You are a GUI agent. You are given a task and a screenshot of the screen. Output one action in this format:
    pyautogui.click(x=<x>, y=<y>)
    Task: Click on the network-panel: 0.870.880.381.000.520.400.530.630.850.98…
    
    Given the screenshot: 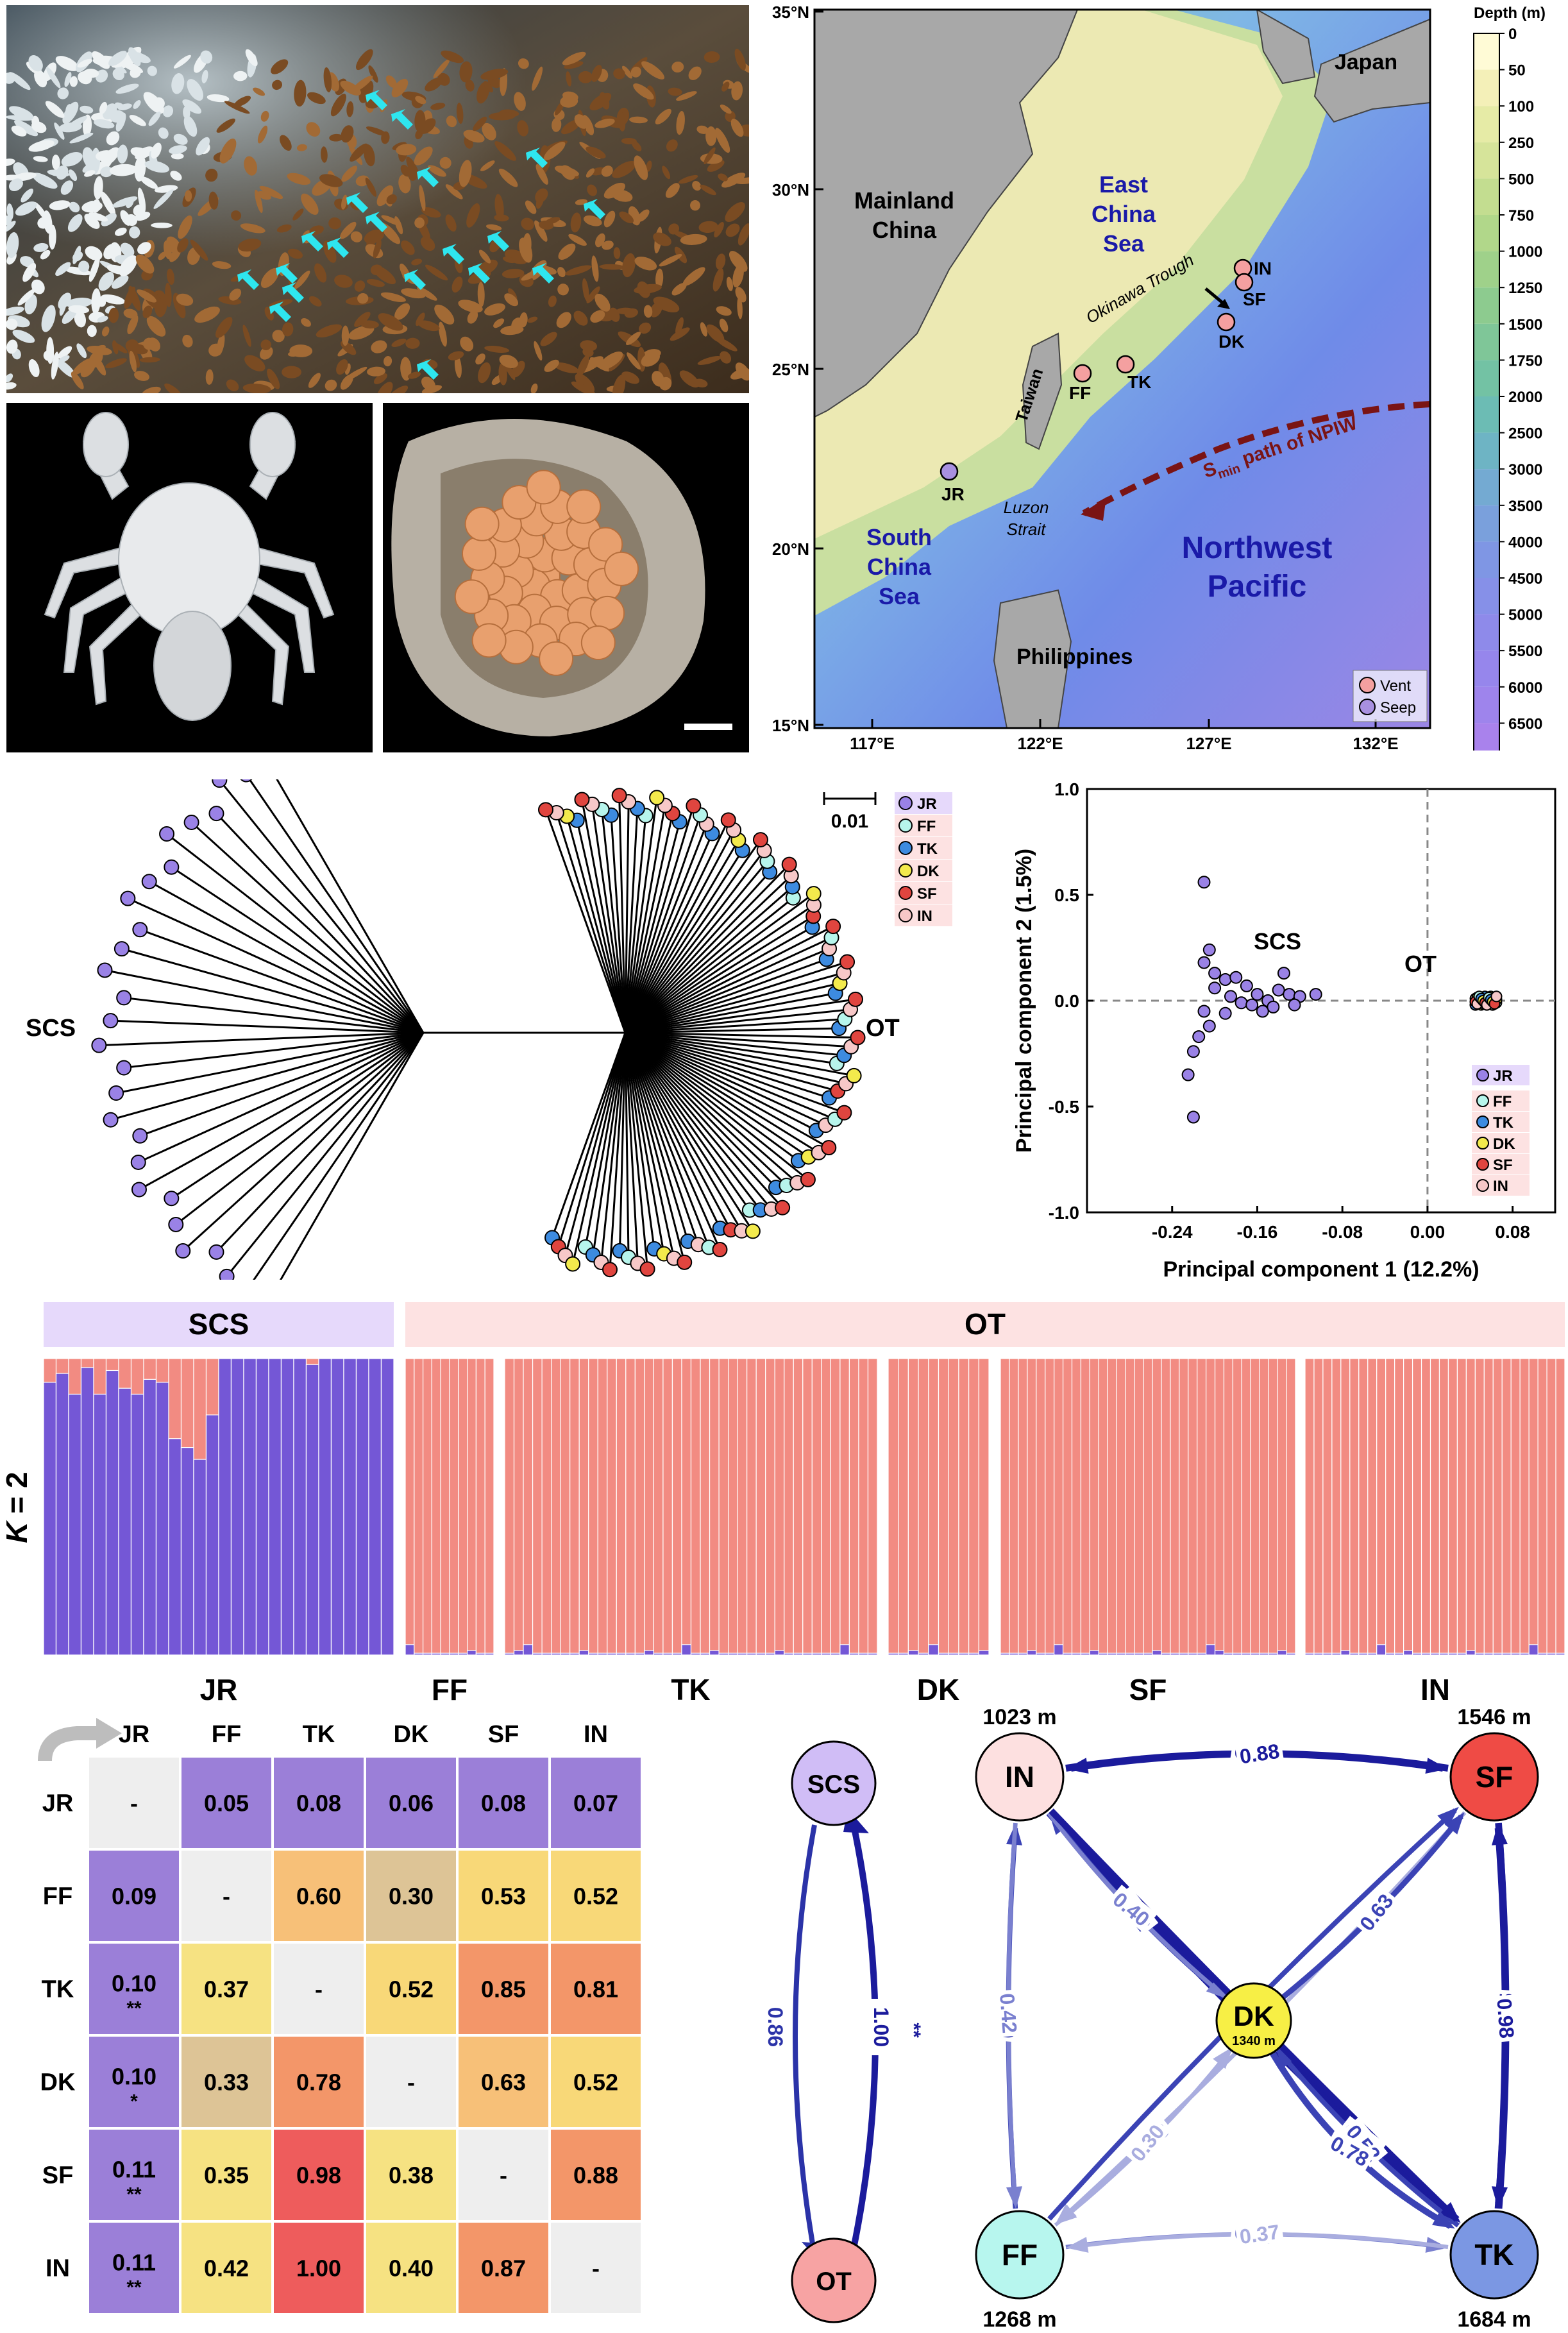 What is the action you would take?
    pyautogui.click(x=1268, y=2018)
    